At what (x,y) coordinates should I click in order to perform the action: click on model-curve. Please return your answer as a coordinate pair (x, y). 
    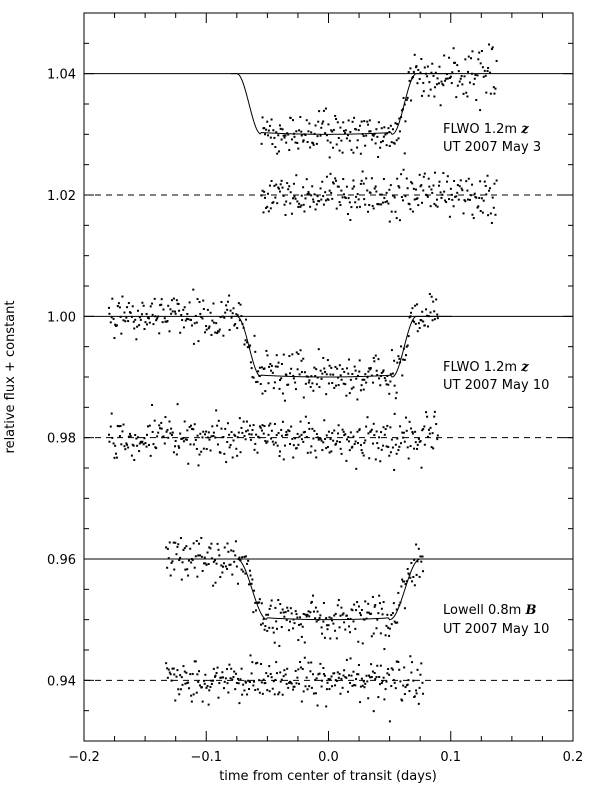
    Looking at the image, I should click on (341, 104).